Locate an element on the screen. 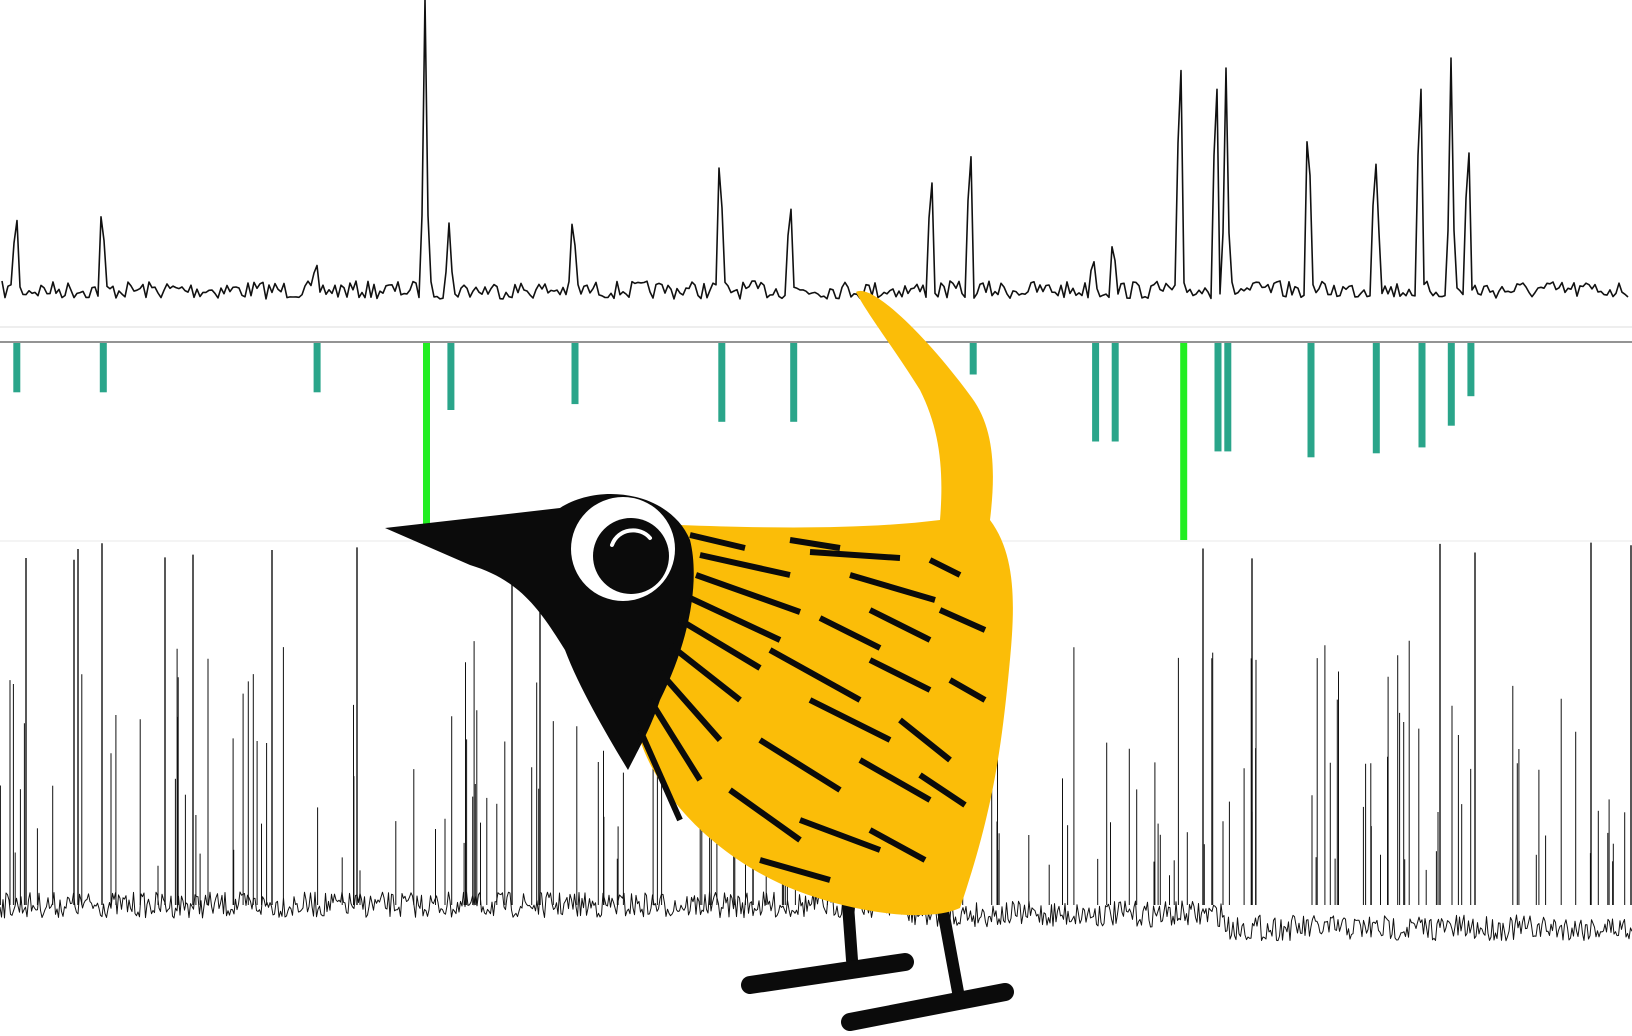  bird-eye-highlight is located at coordinates (631, 537).